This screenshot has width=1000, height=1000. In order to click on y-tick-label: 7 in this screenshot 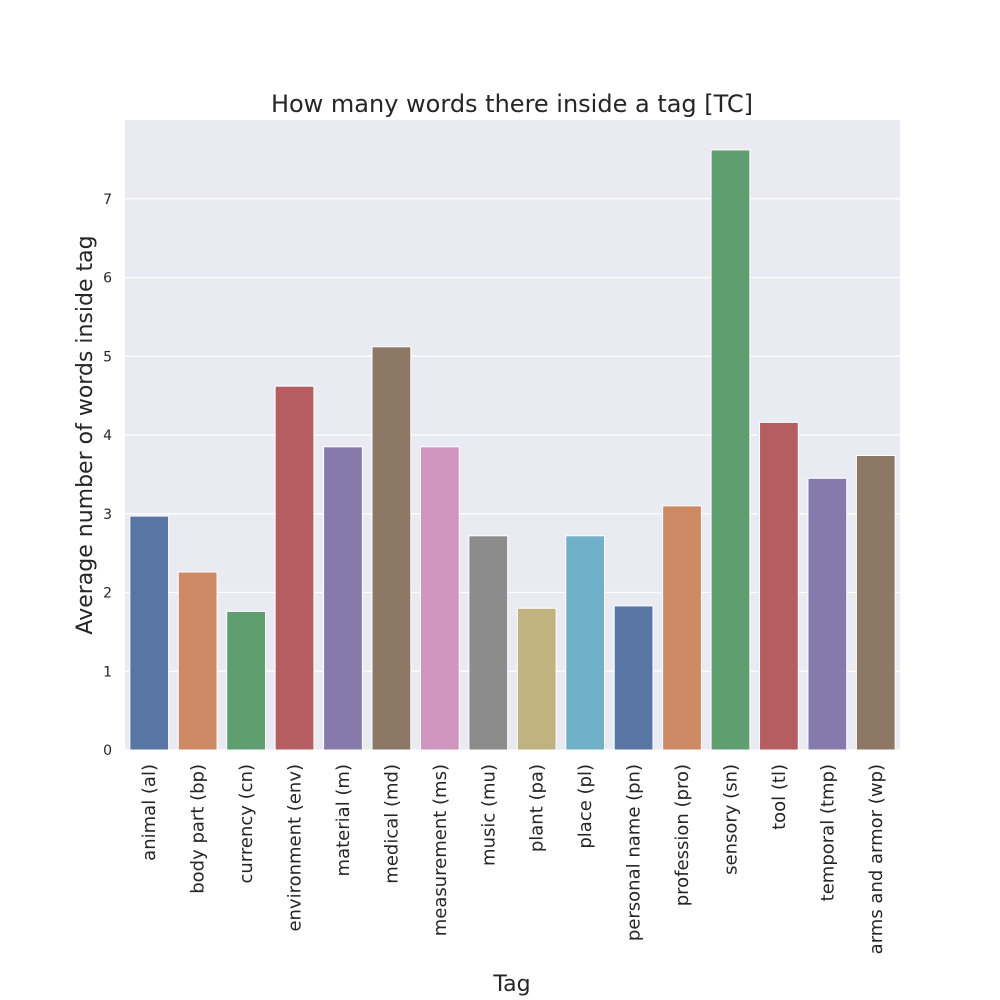, I will do `click(107, 200)`.